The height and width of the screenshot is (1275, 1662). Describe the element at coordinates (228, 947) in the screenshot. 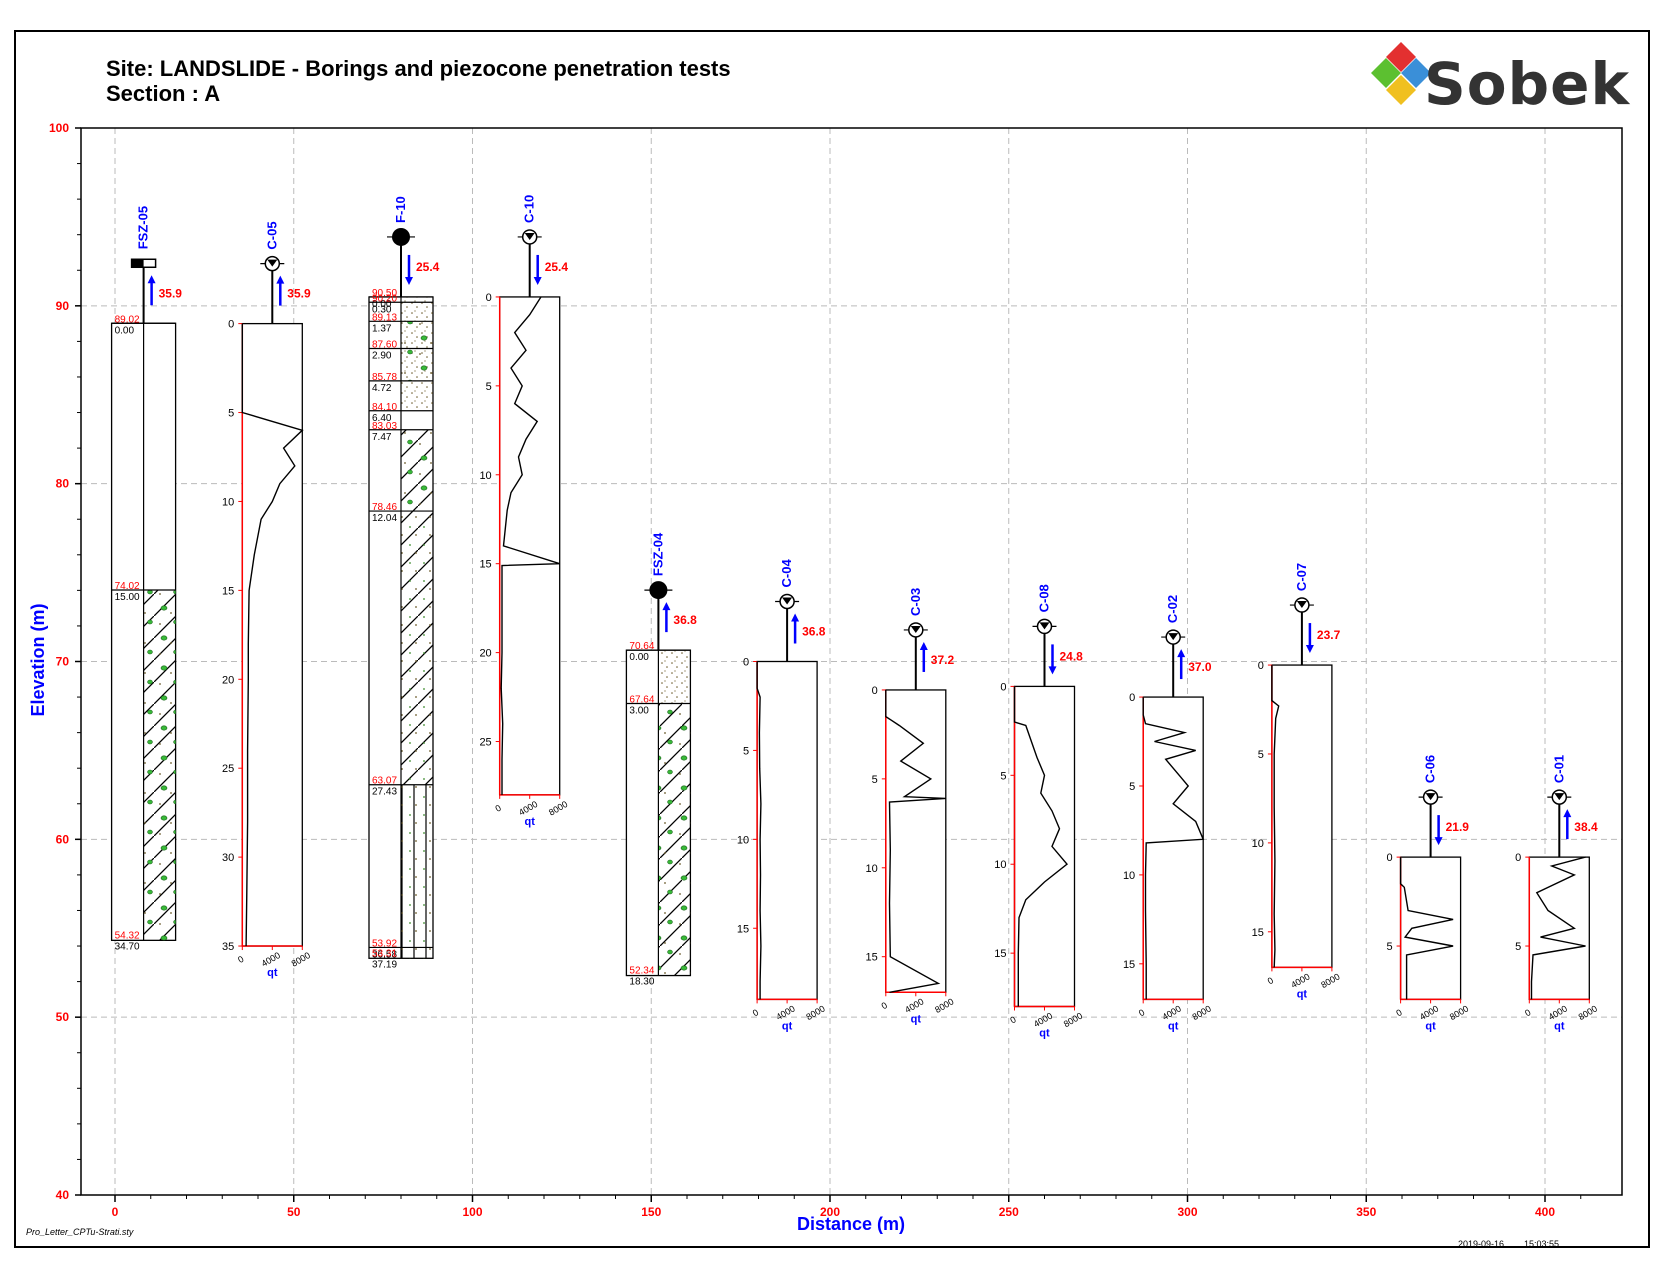

I see `depth-tick-label: 35` at that location.